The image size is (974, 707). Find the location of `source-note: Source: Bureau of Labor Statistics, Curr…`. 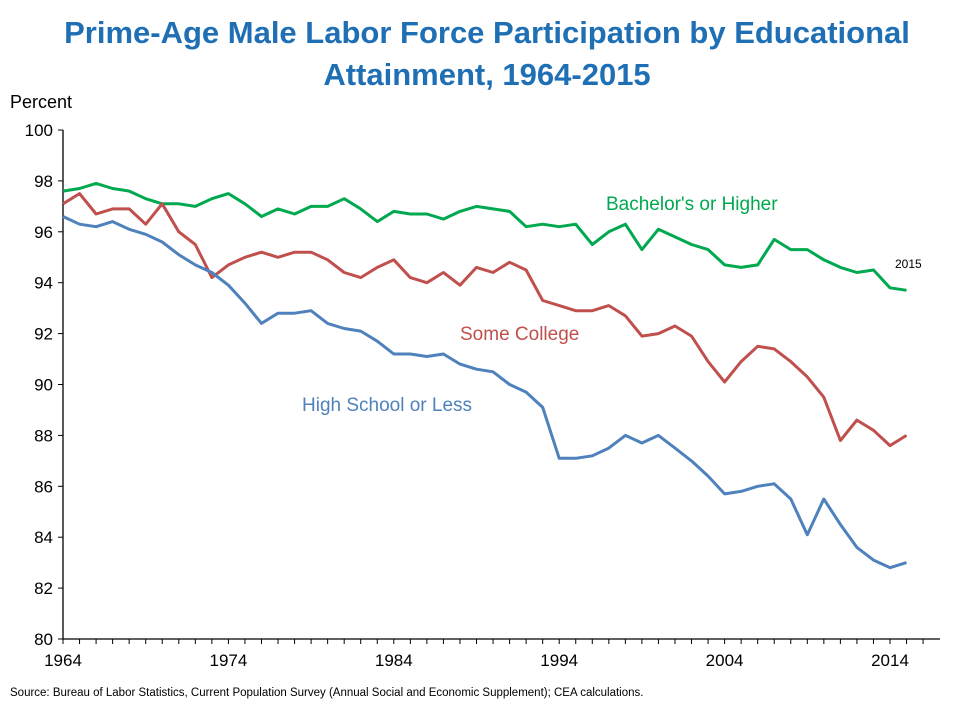

source-note: Source: Bureau of Labor Statistics, Curr… is located at coordinates (327, 693).